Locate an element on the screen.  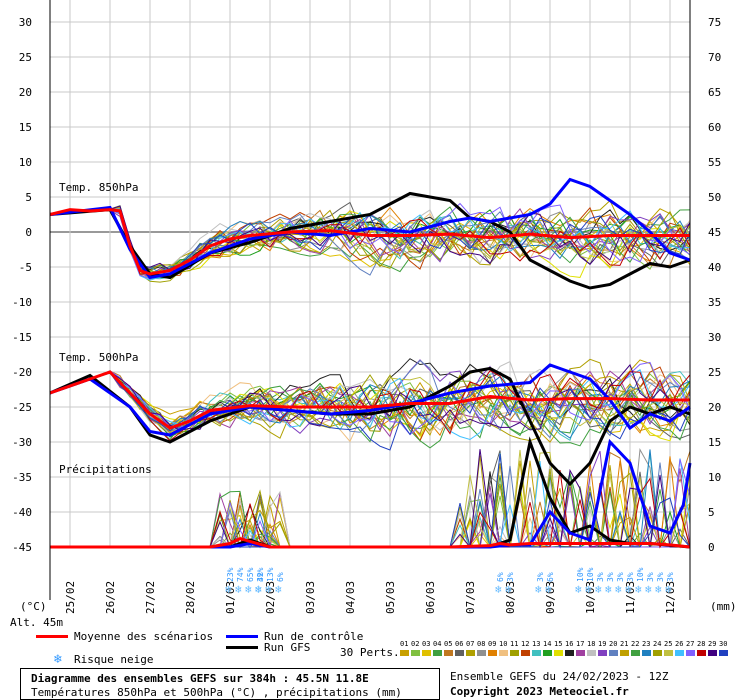
pert-number: 23 is located at coordinates (646, 644).